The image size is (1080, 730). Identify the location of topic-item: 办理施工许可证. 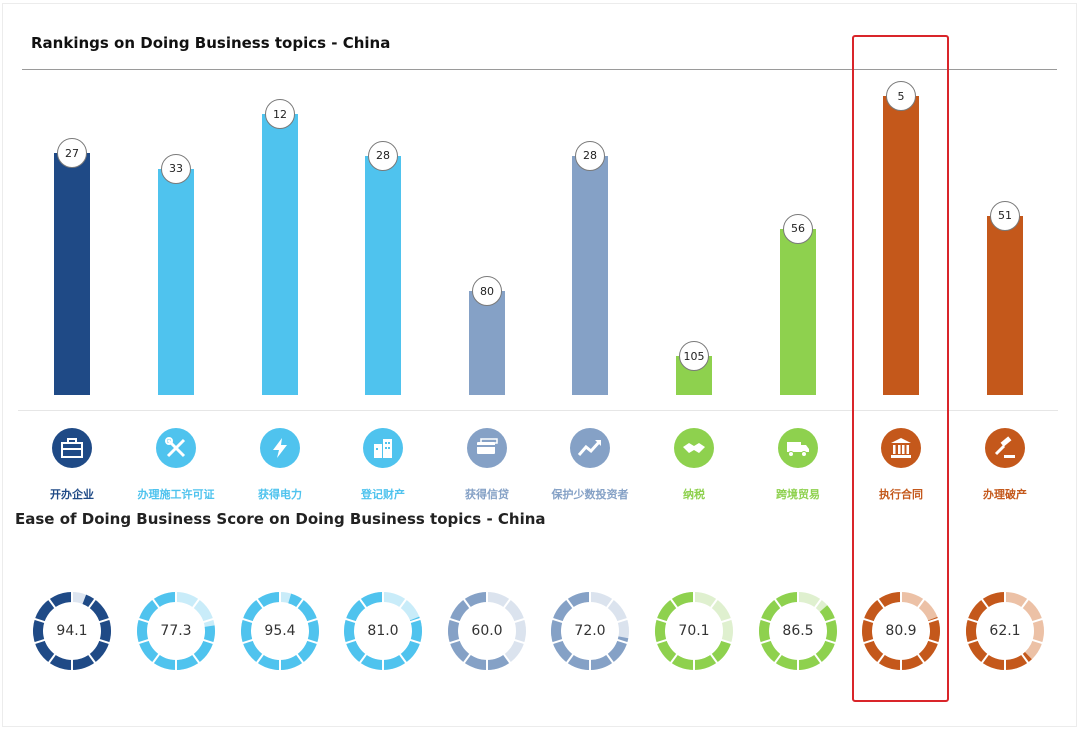
(176, 465).